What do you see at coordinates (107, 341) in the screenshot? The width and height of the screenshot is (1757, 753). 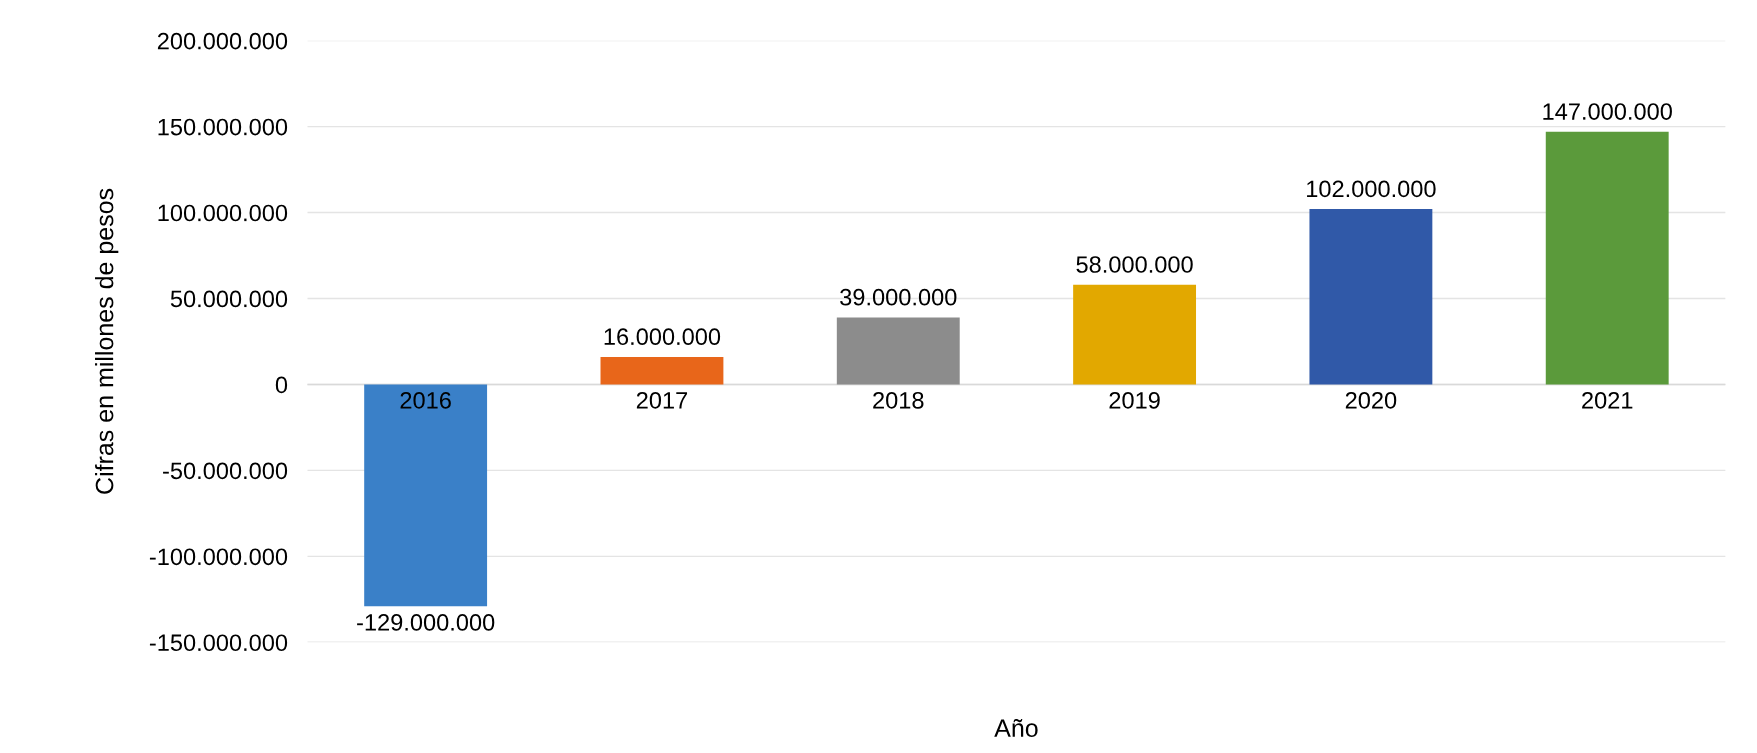 I see `y-axis-title: Cifras en millones de pesos` at bounding box center [107, 341].